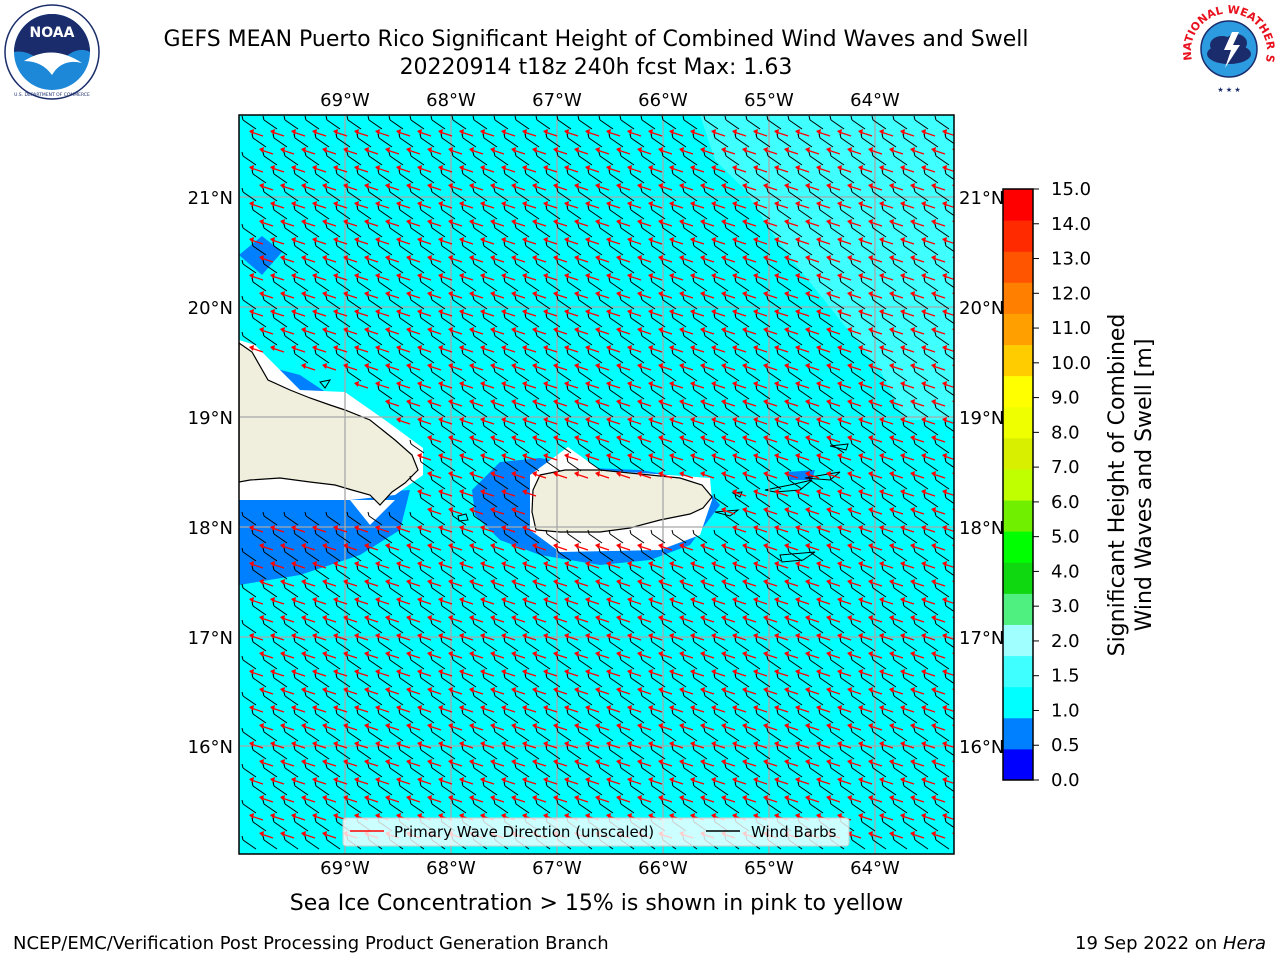 The image size is (1280, 960). I want to click on credit-date: 19 Sep 2022 on, so click(1149, 943).